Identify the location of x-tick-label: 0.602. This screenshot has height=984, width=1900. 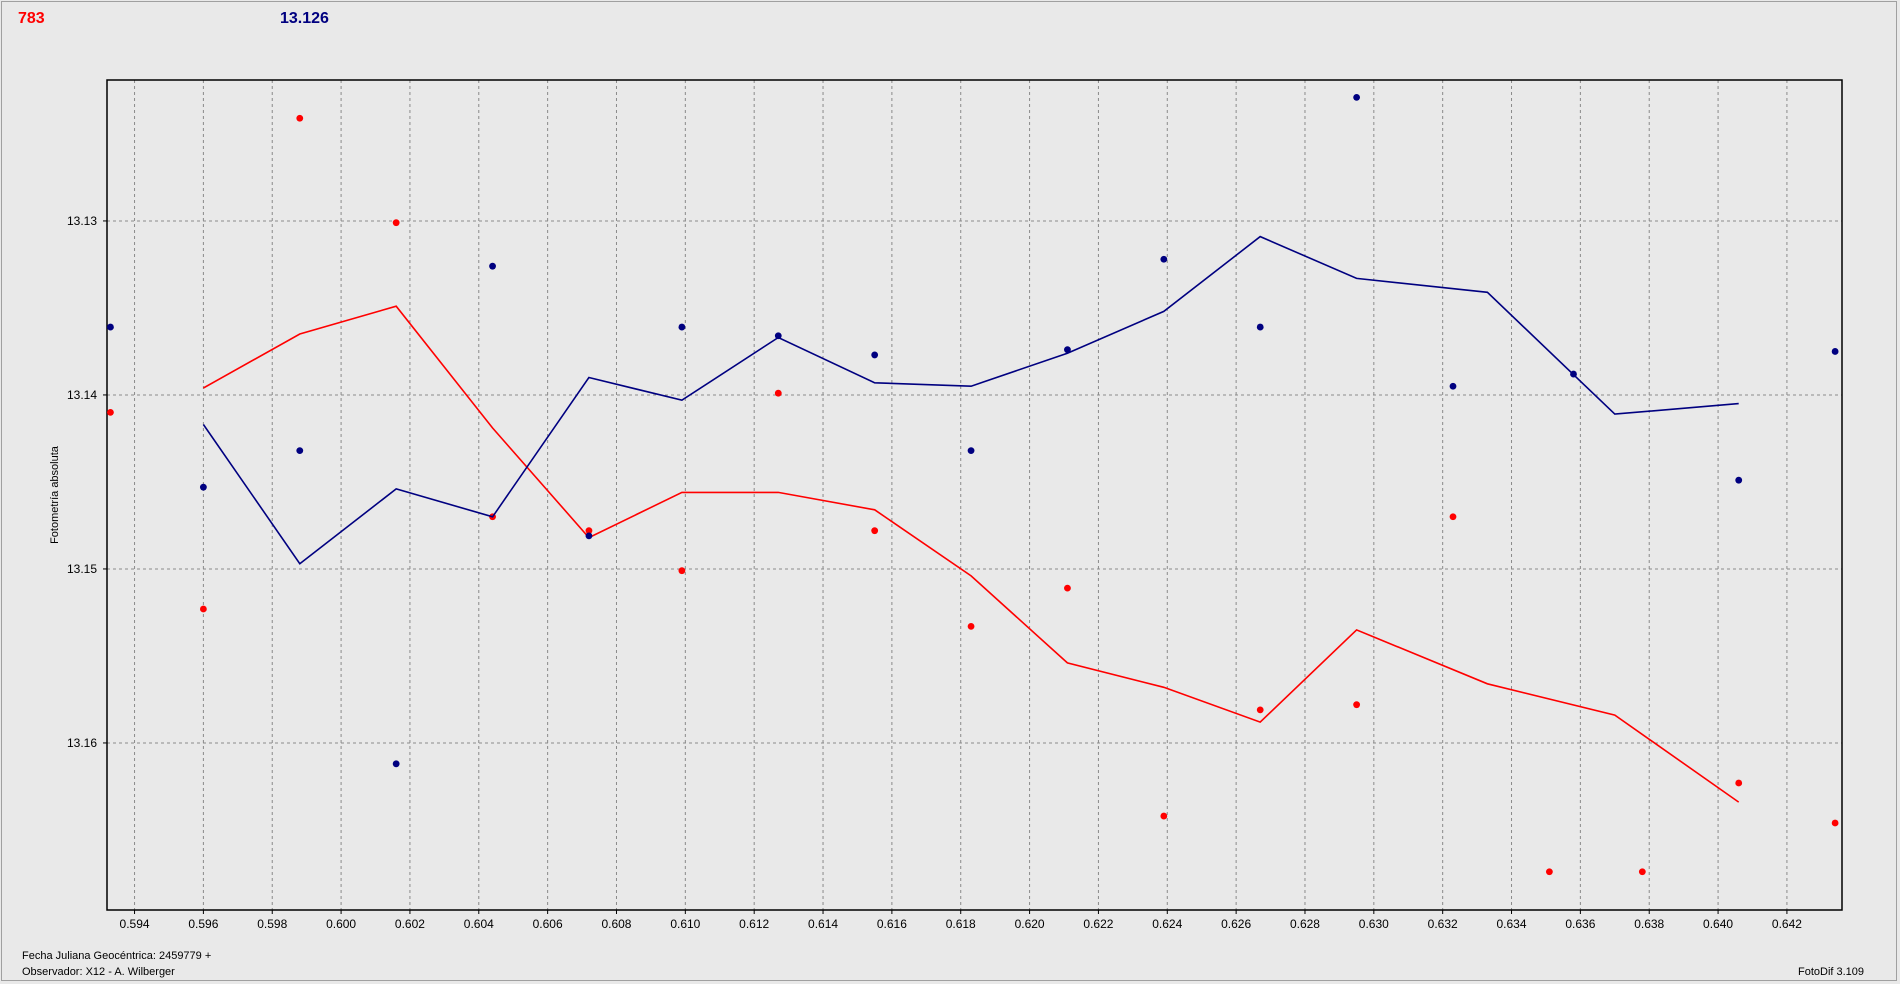
(410, 924).